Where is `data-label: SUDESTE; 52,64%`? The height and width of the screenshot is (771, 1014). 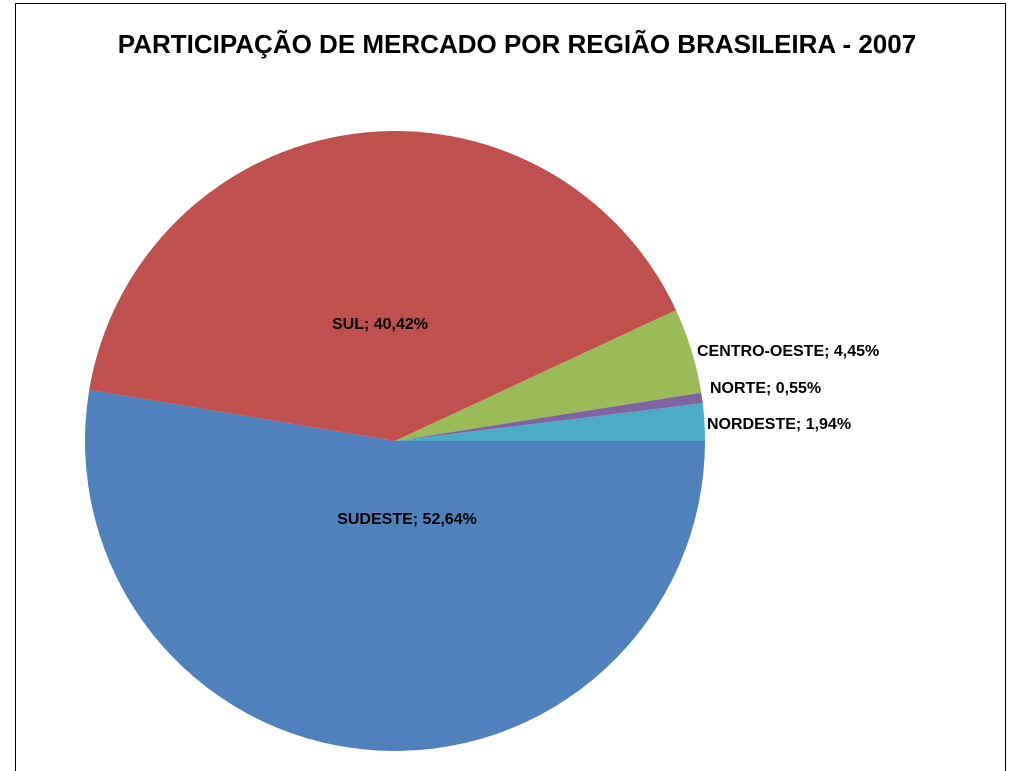 data-label: SUDESTE; 52,64% is located at coordinates (407, 519).